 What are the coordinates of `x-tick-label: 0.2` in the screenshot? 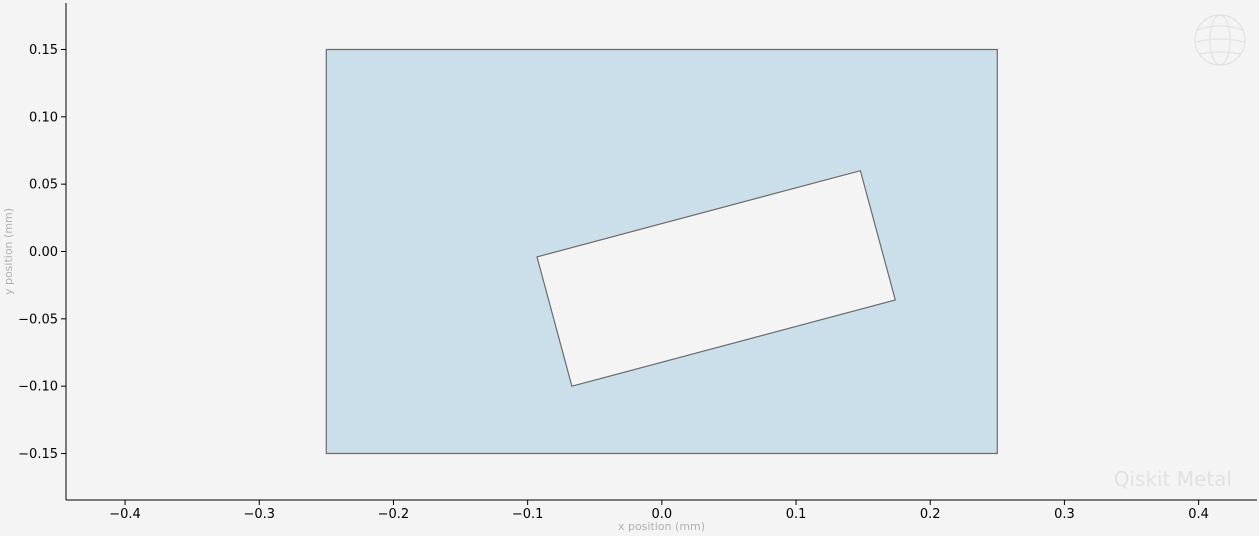 It's located at (930, 514).